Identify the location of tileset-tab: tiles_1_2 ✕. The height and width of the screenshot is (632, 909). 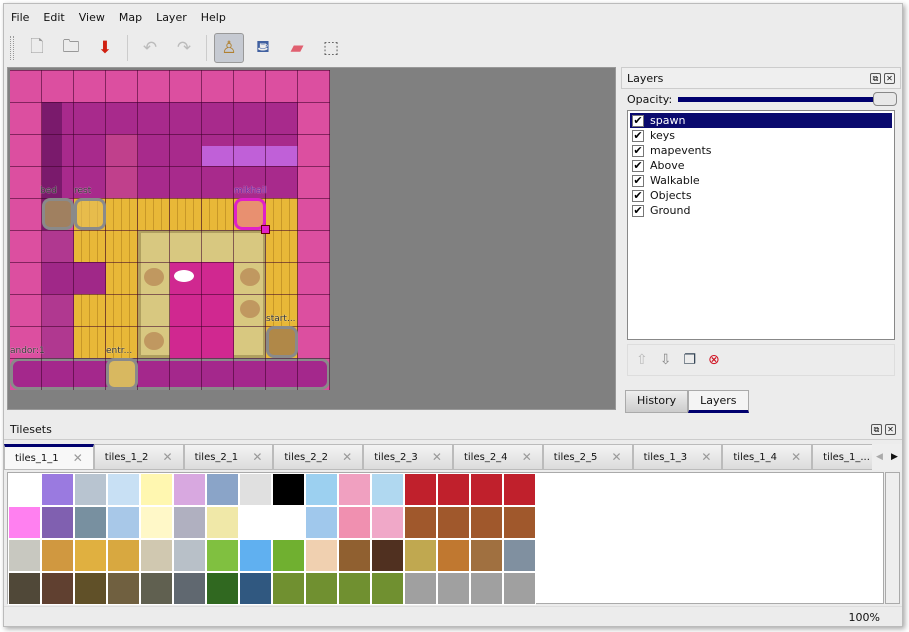
(138, 457).